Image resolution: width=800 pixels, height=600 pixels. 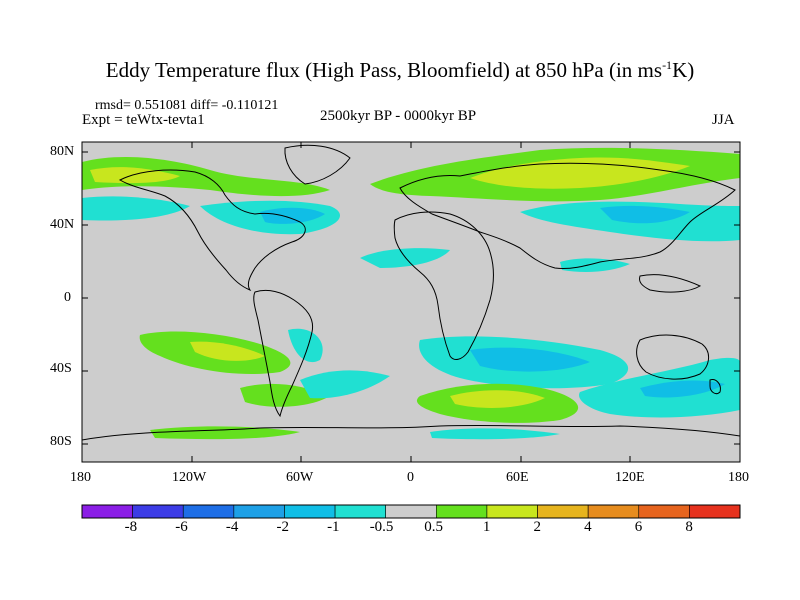 I want to click on southern-bands, so click(x=439, y=384).